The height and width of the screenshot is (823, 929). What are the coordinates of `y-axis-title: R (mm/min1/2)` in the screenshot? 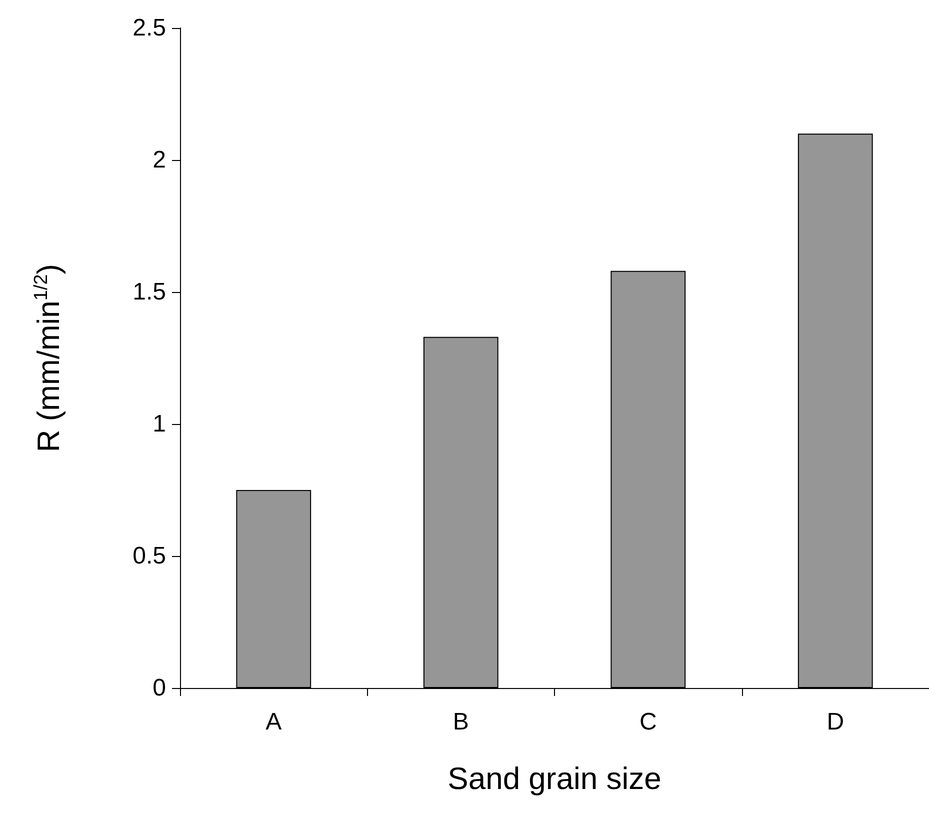 It's located at (48, 358).